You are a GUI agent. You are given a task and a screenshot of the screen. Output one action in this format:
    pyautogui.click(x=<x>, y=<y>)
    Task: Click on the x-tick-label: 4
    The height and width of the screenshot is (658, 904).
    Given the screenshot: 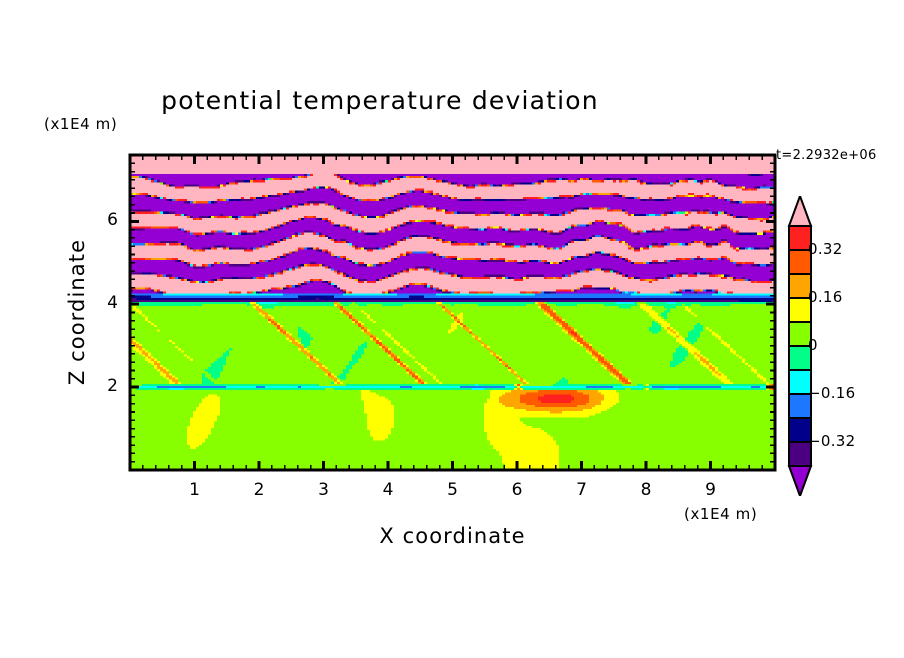 What is the action you would take?
    pyautogui.click(x=388, y=490)
    